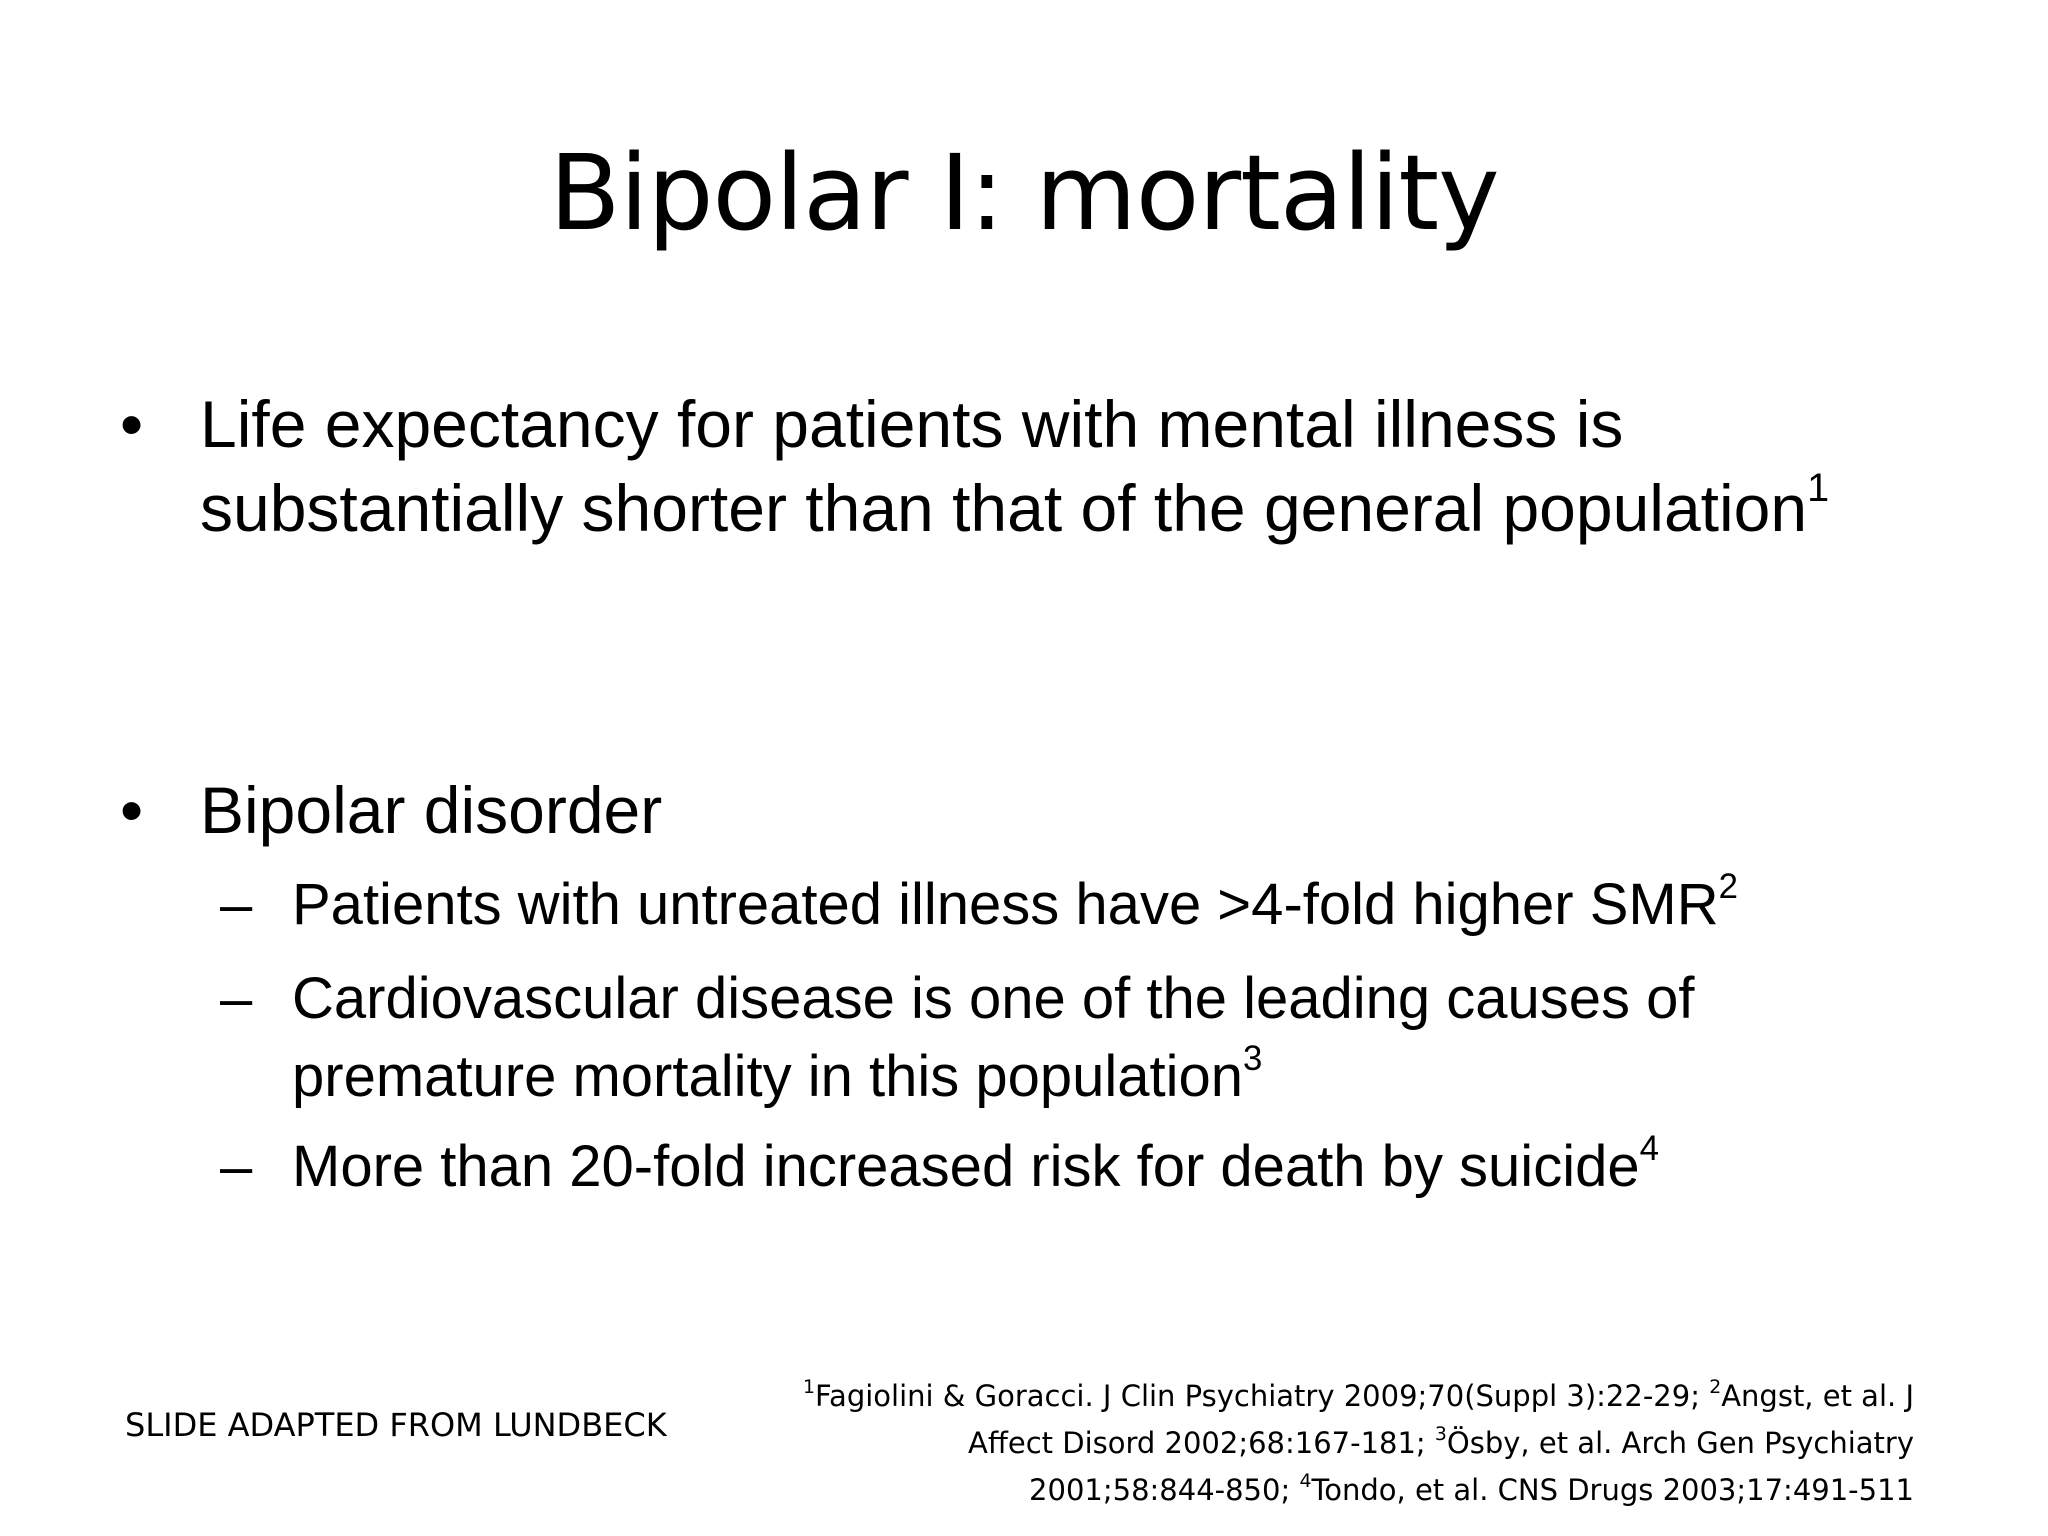 This screenshot has width=2048, height=1536. I want to click on reference-superscript: 4, so click(1649, 1148).